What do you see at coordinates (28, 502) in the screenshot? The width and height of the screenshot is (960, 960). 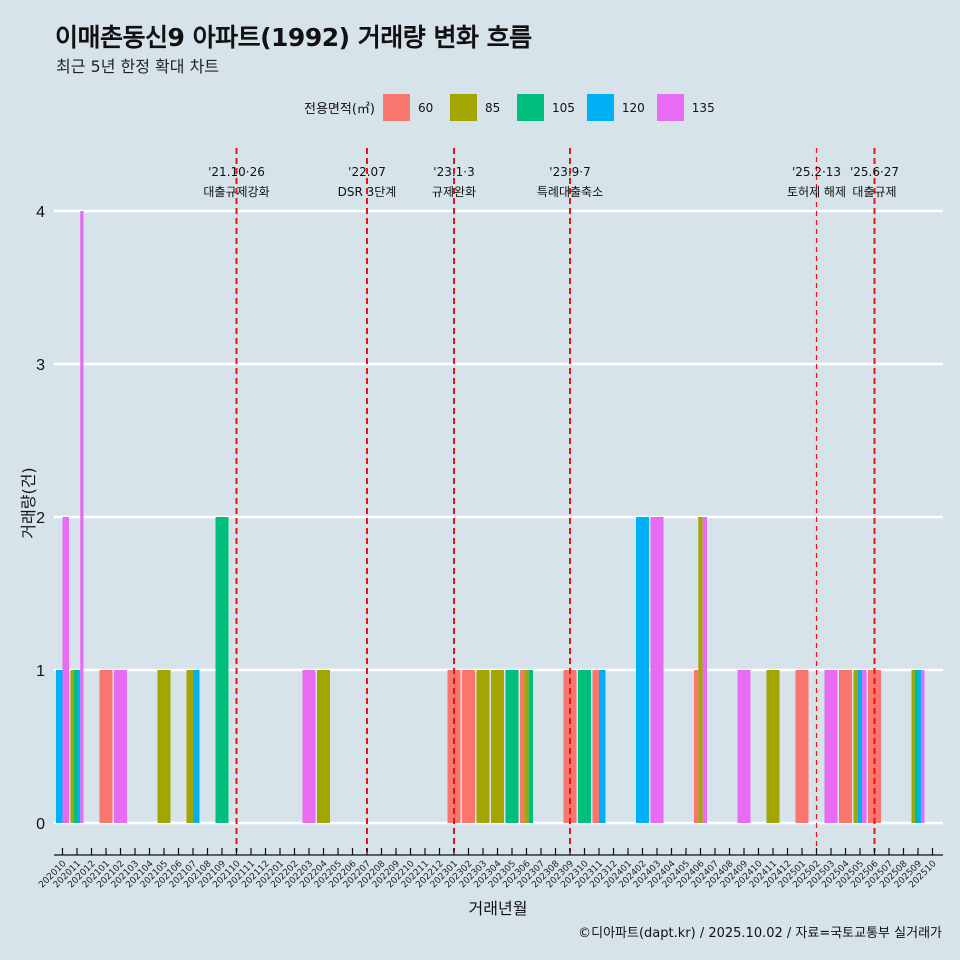 I see `y-axis-title: 거래량(건)` at bounding box center [28, 502].